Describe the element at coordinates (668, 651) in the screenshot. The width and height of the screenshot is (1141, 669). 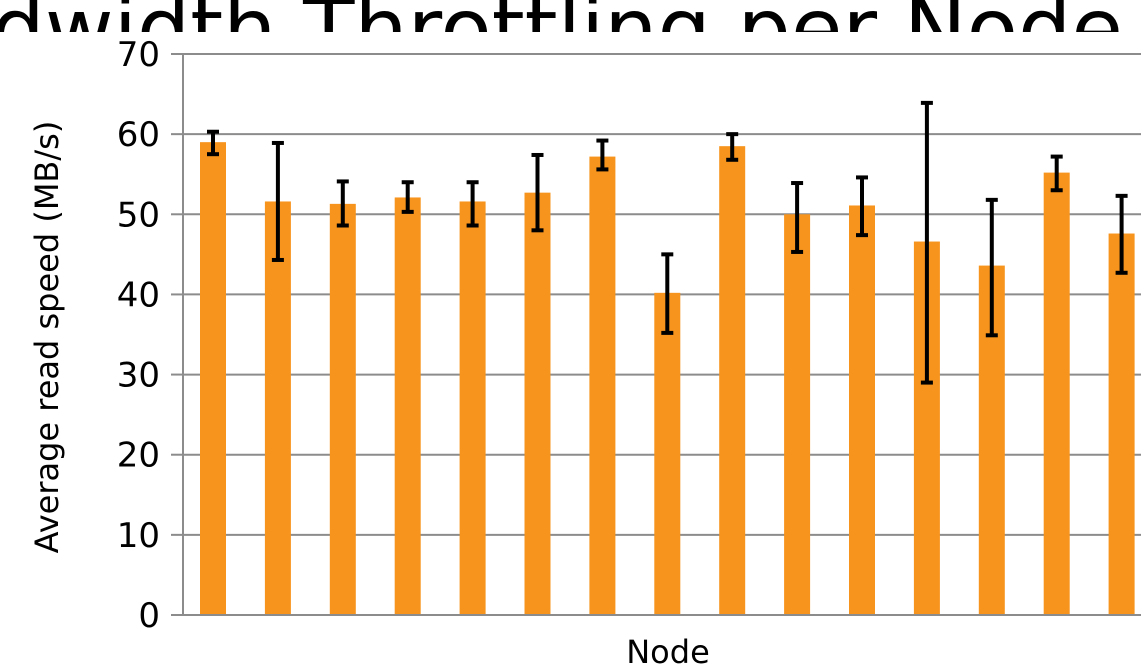
I see `x-axis-title: Node` at that location.